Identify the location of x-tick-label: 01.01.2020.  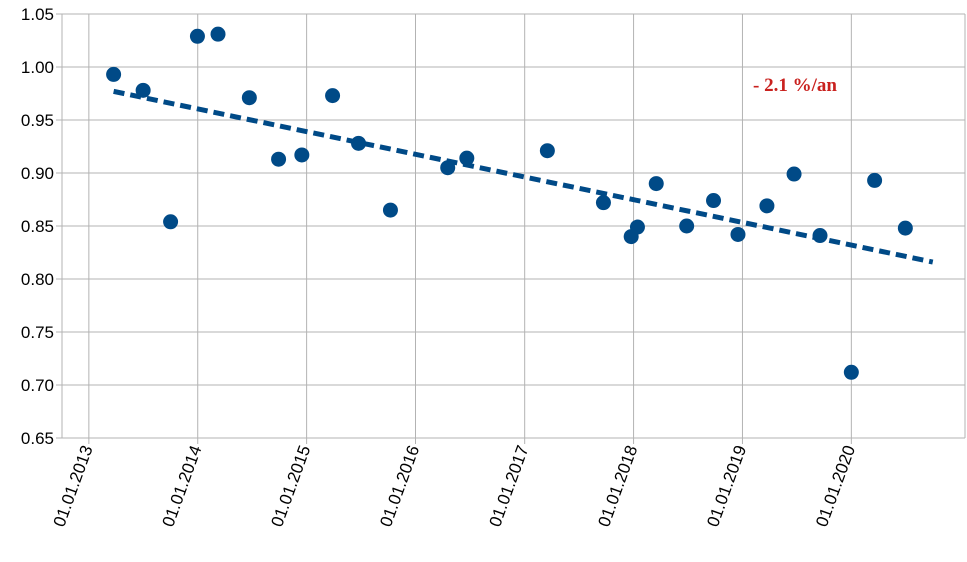
(835, 486).